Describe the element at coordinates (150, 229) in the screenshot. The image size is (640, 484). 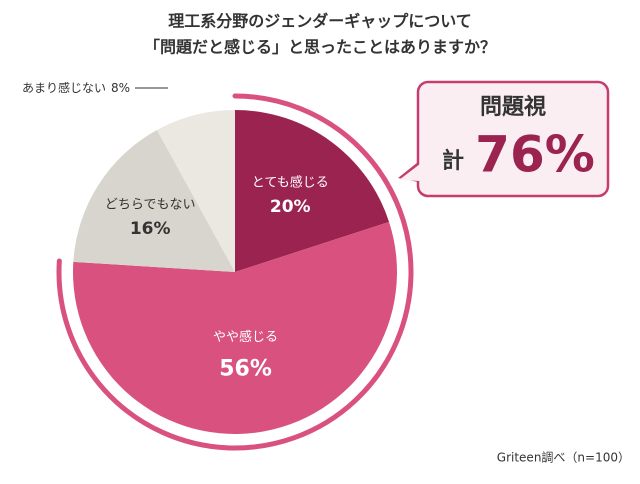
I see `slice-value: 16%` at that location.